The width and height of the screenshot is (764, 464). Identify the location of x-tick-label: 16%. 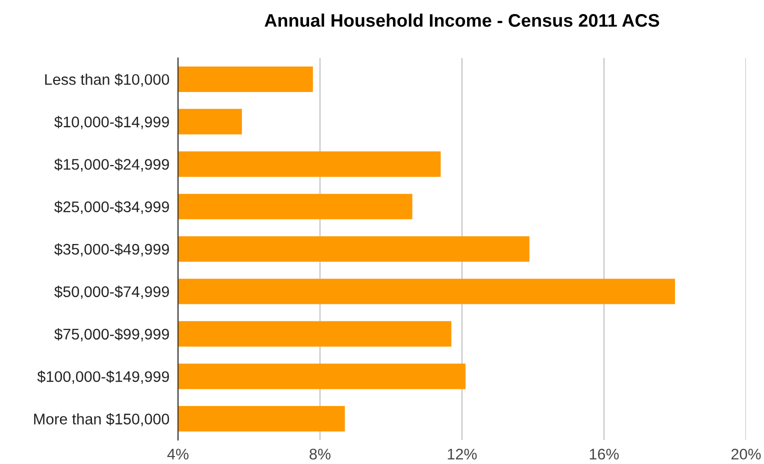
(604, 454).